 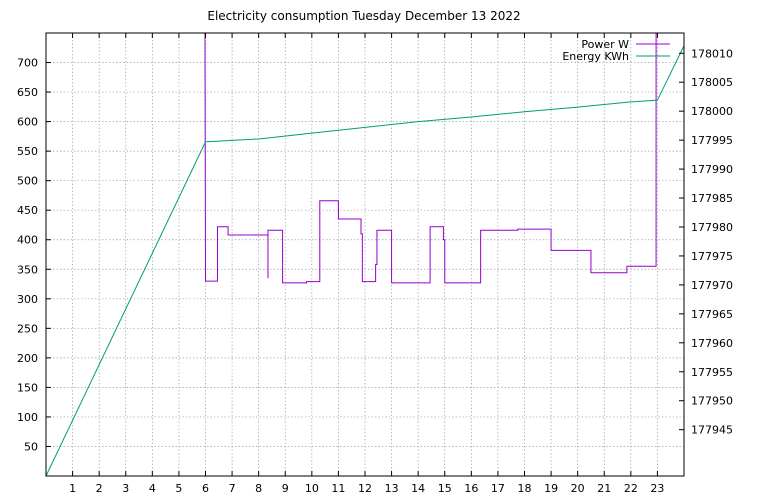 What do you see at coordinates (578, 488) in the screenshot?
I see `x-tick-label: 20` at bounding box center [578, 488].